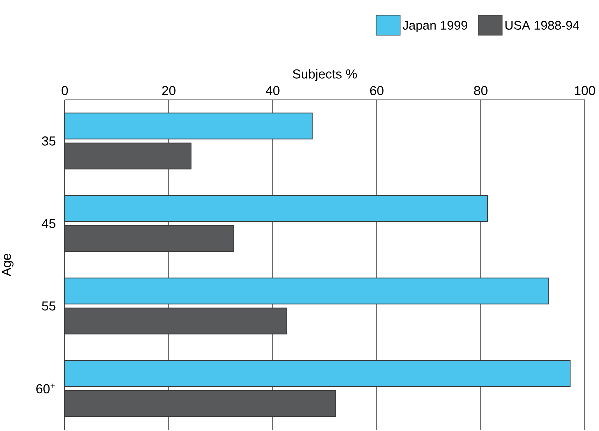 Image resolution: width=599 pixels, height=431 pixels. I want to click on legend-label: USA 1988-94, so click(543, 25).